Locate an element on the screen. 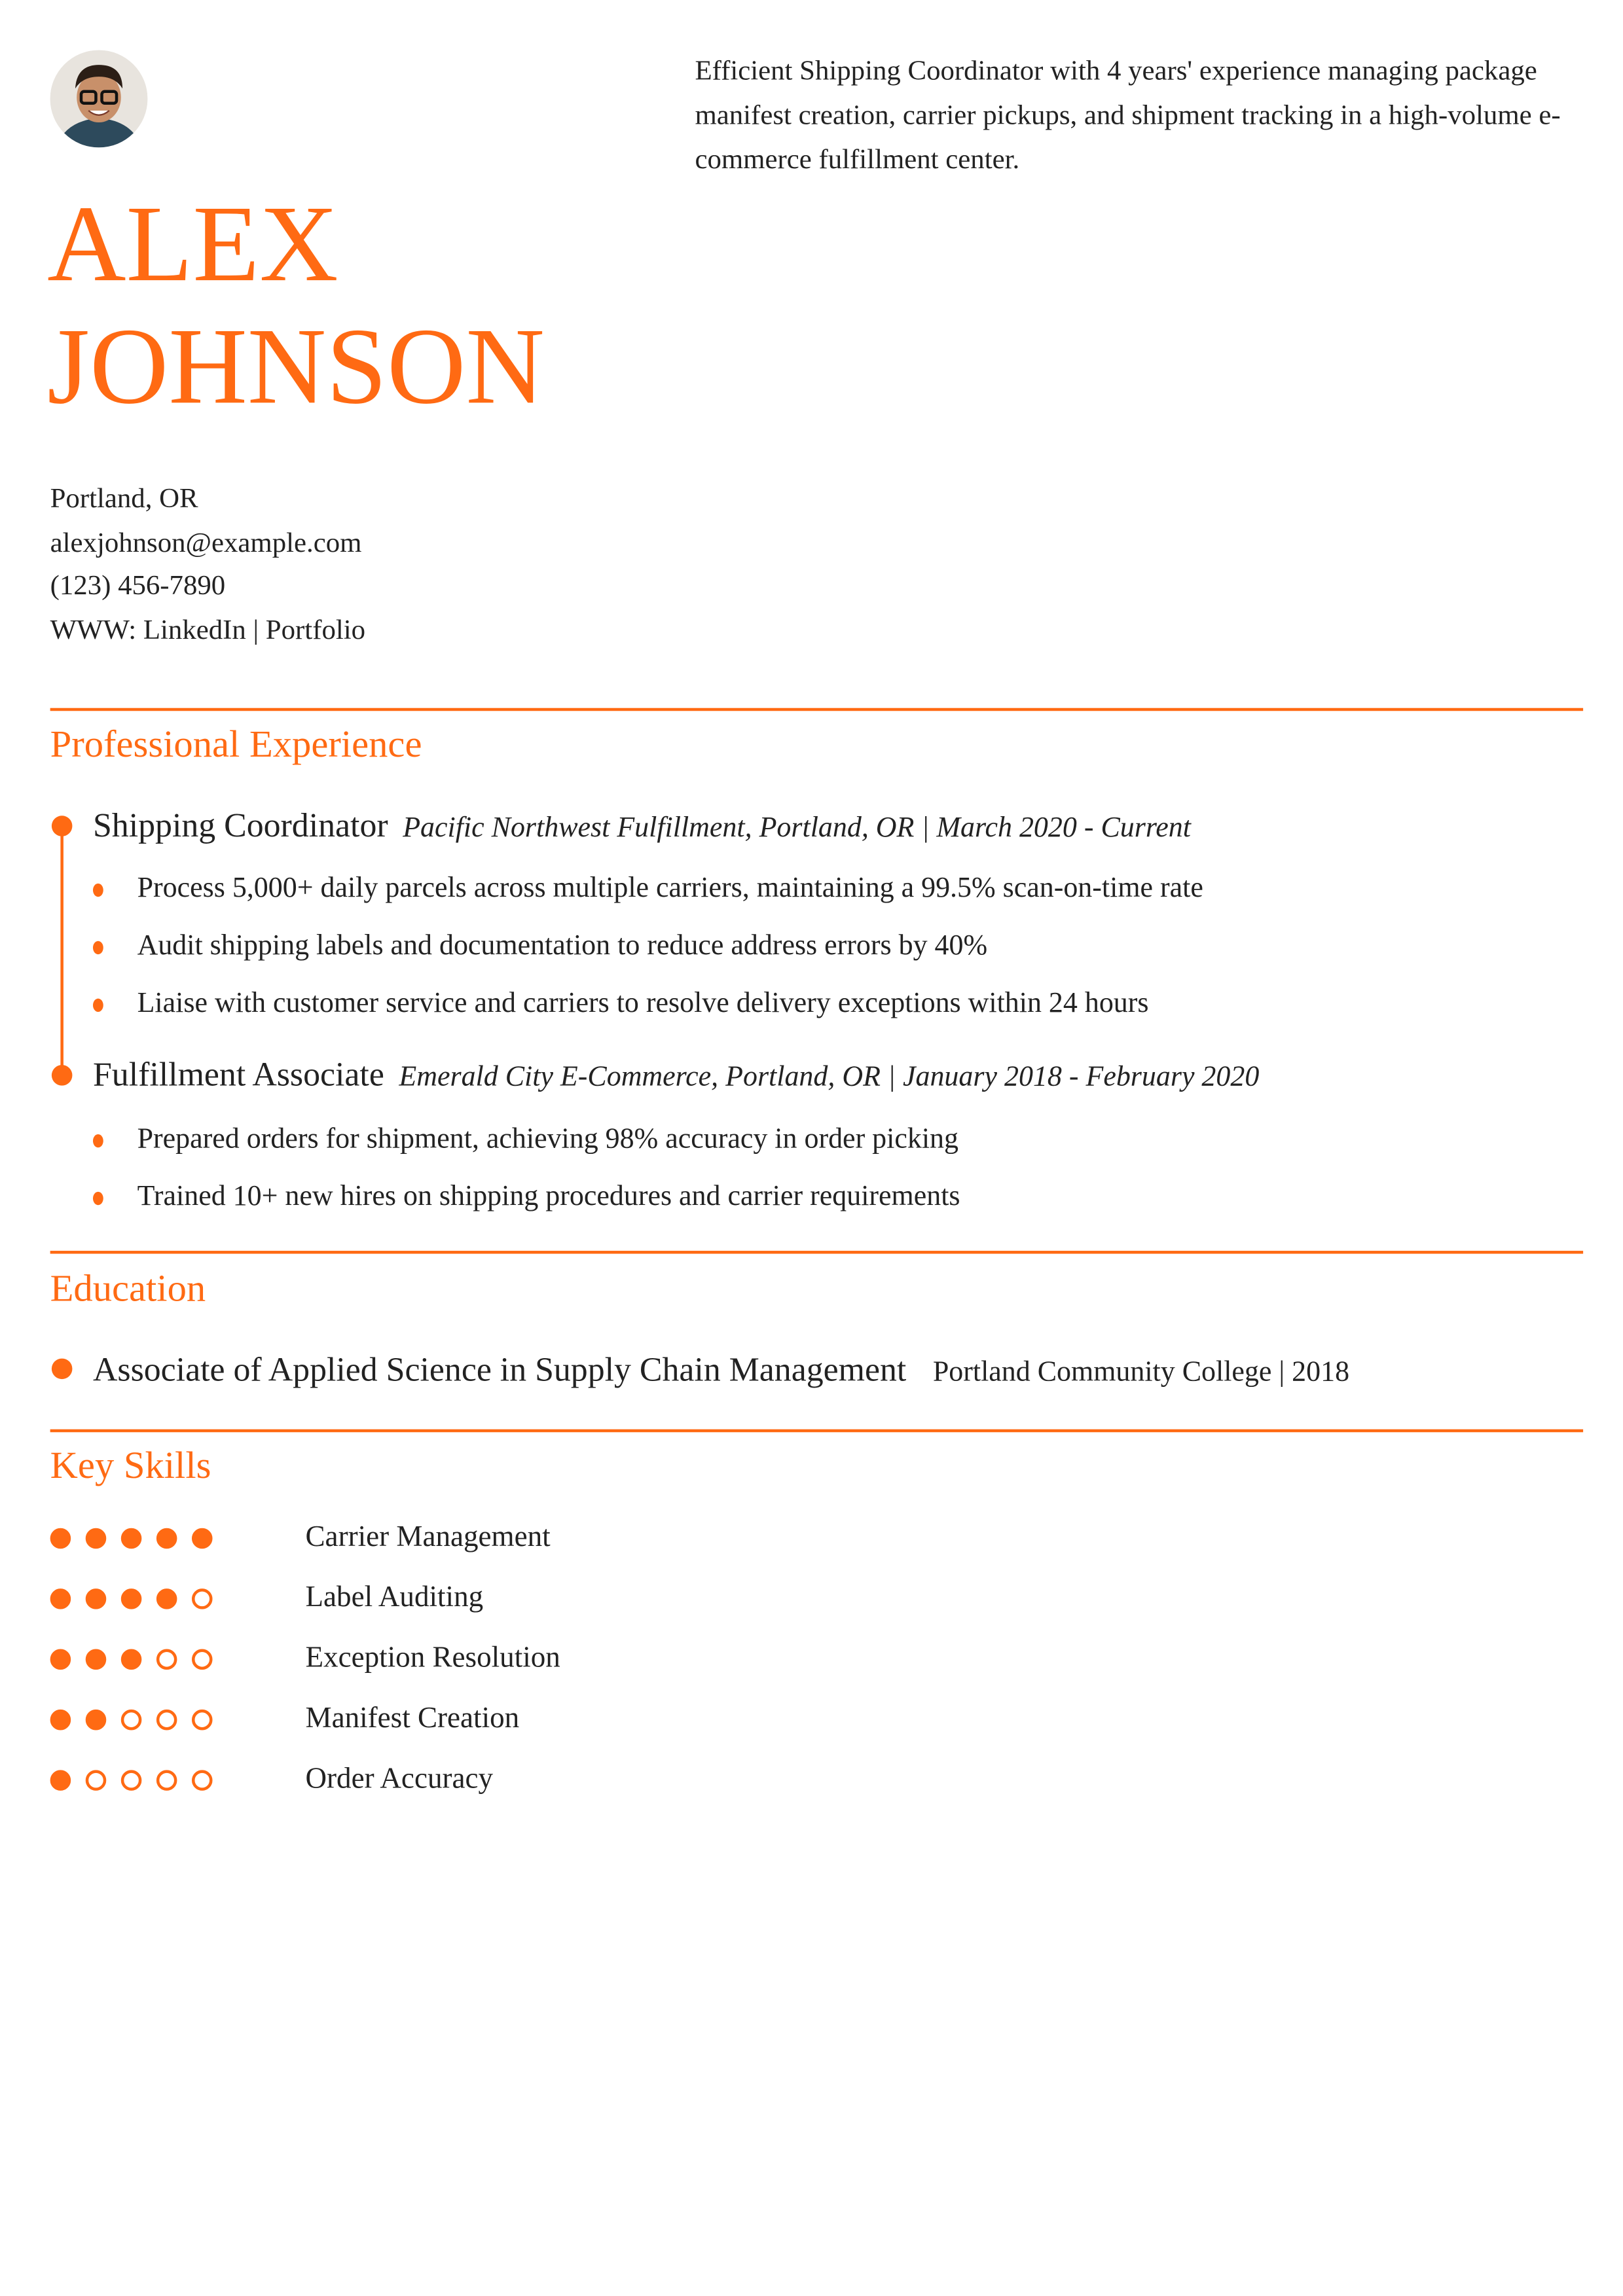 The width and height of the screenshot is (1623, 2296). first-name: ALEX is located at coordinates (192, 245).